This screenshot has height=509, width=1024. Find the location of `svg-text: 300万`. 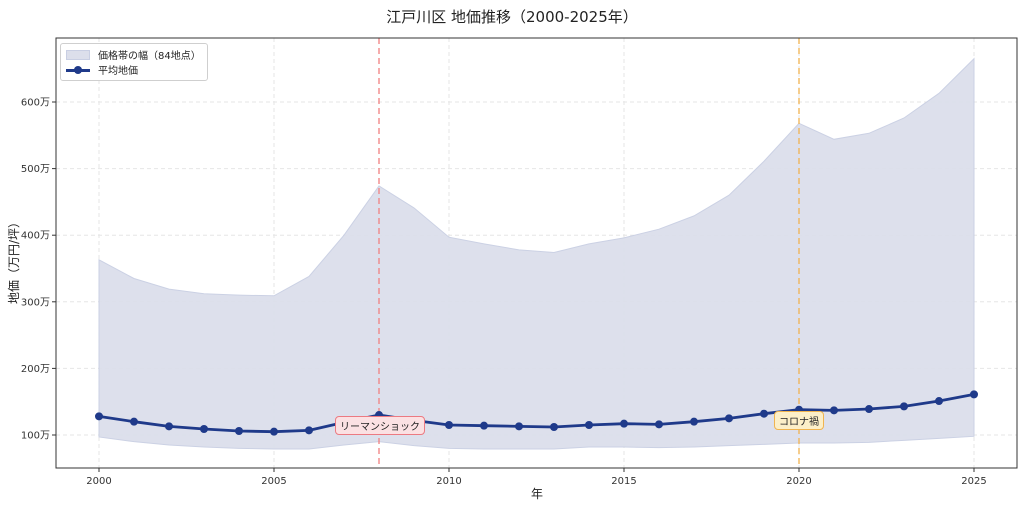

svg-text: 300万 is located at coordinates (35, 302).